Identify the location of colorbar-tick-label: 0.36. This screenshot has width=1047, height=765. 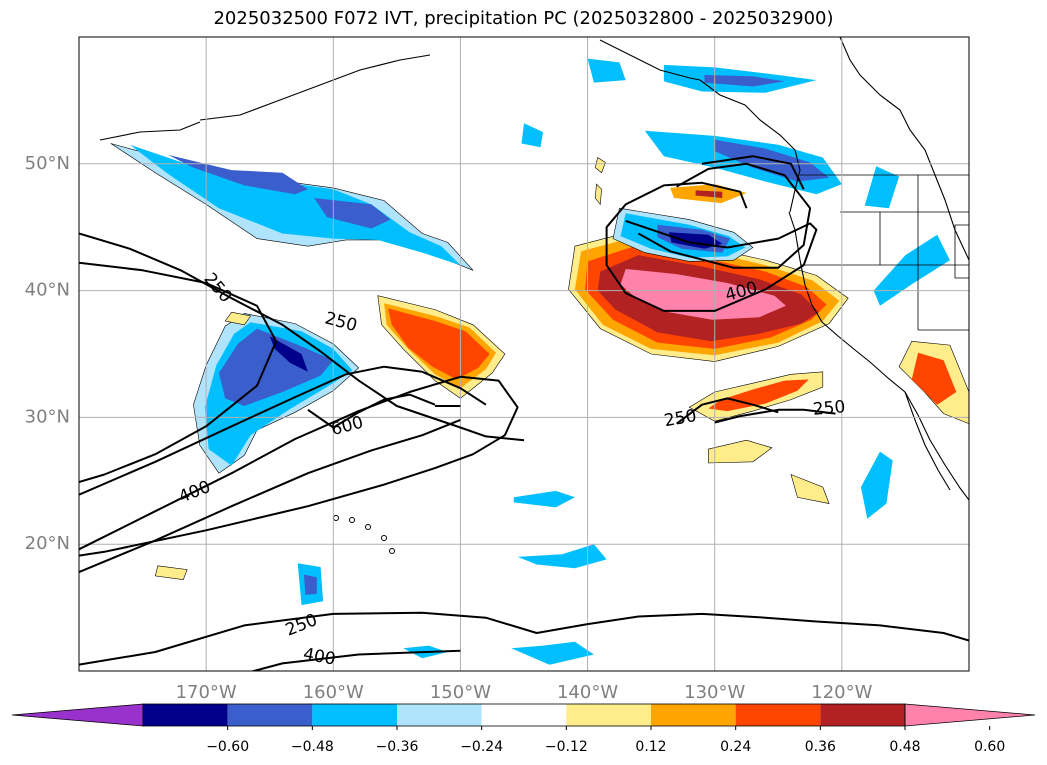
(820, 747).